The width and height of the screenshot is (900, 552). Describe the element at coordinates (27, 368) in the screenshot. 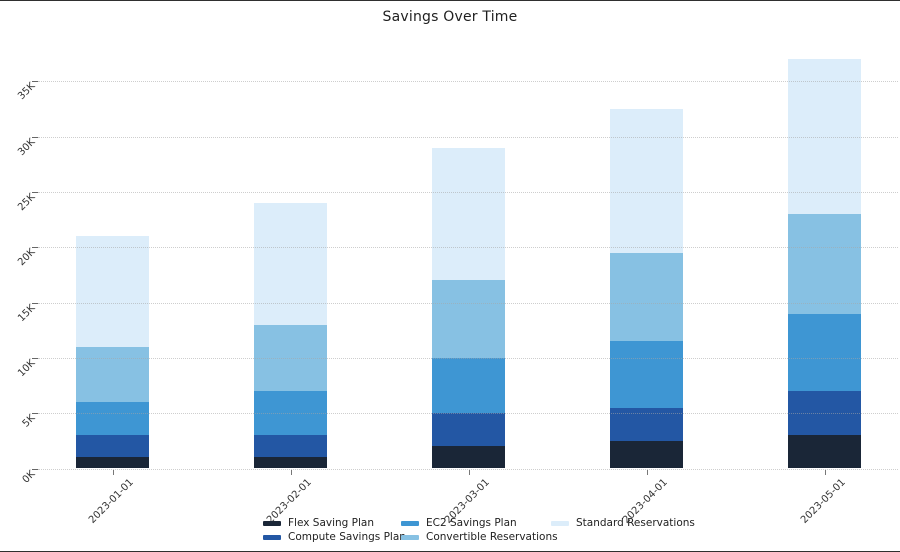

I see `y-tick-label: 10K` at that location.